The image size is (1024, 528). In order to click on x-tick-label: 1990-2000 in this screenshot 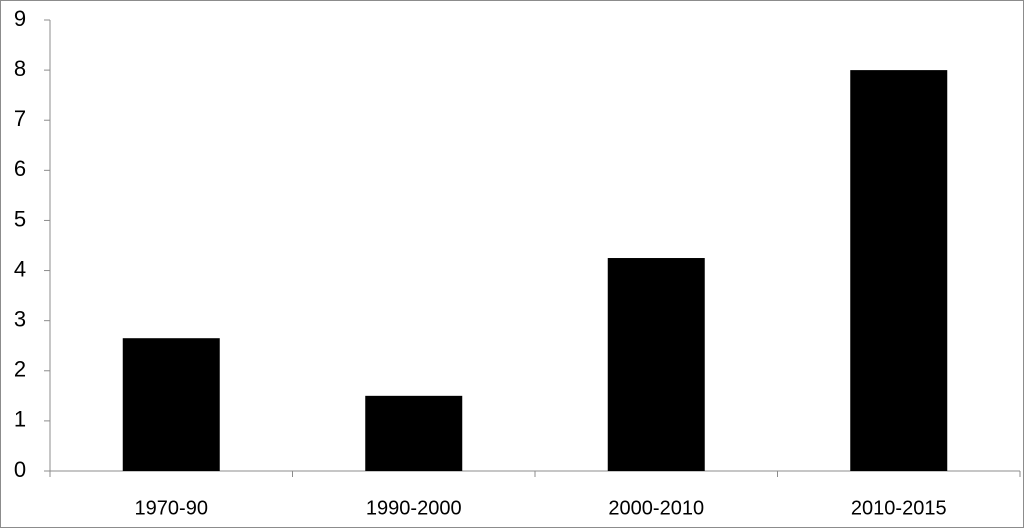, I will do `click(414, 508)`.